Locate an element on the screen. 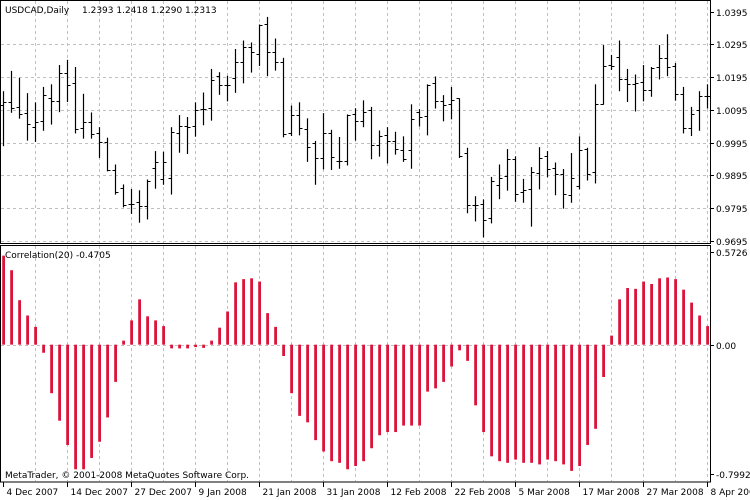  time-tick-label: 21 Jan 2008 is located at coordinates (290, 493).